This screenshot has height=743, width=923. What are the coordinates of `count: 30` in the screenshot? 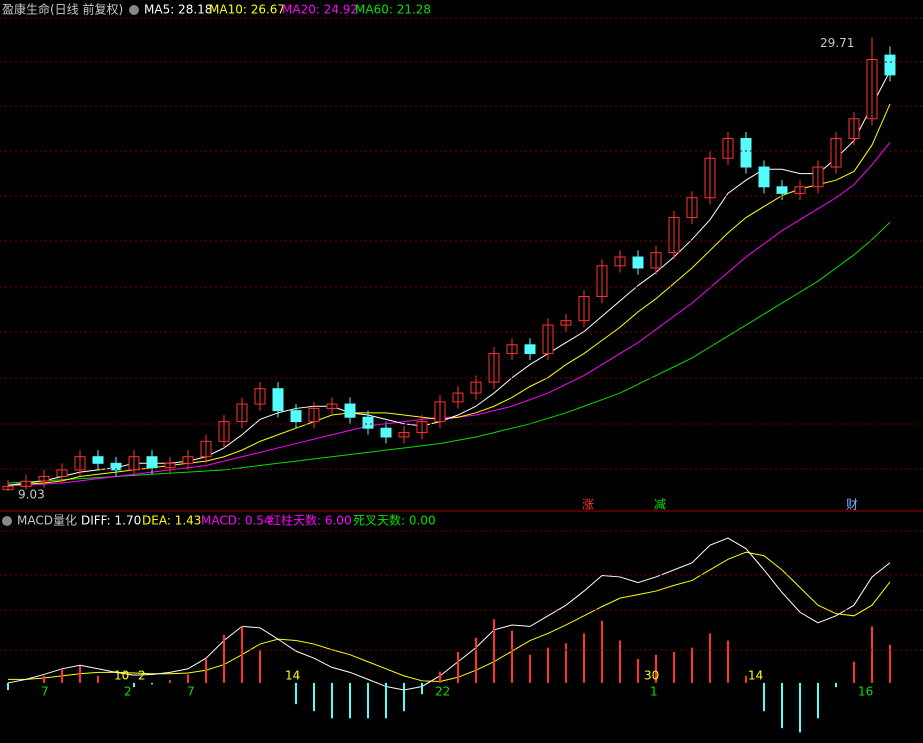 It's located at (651, 676).